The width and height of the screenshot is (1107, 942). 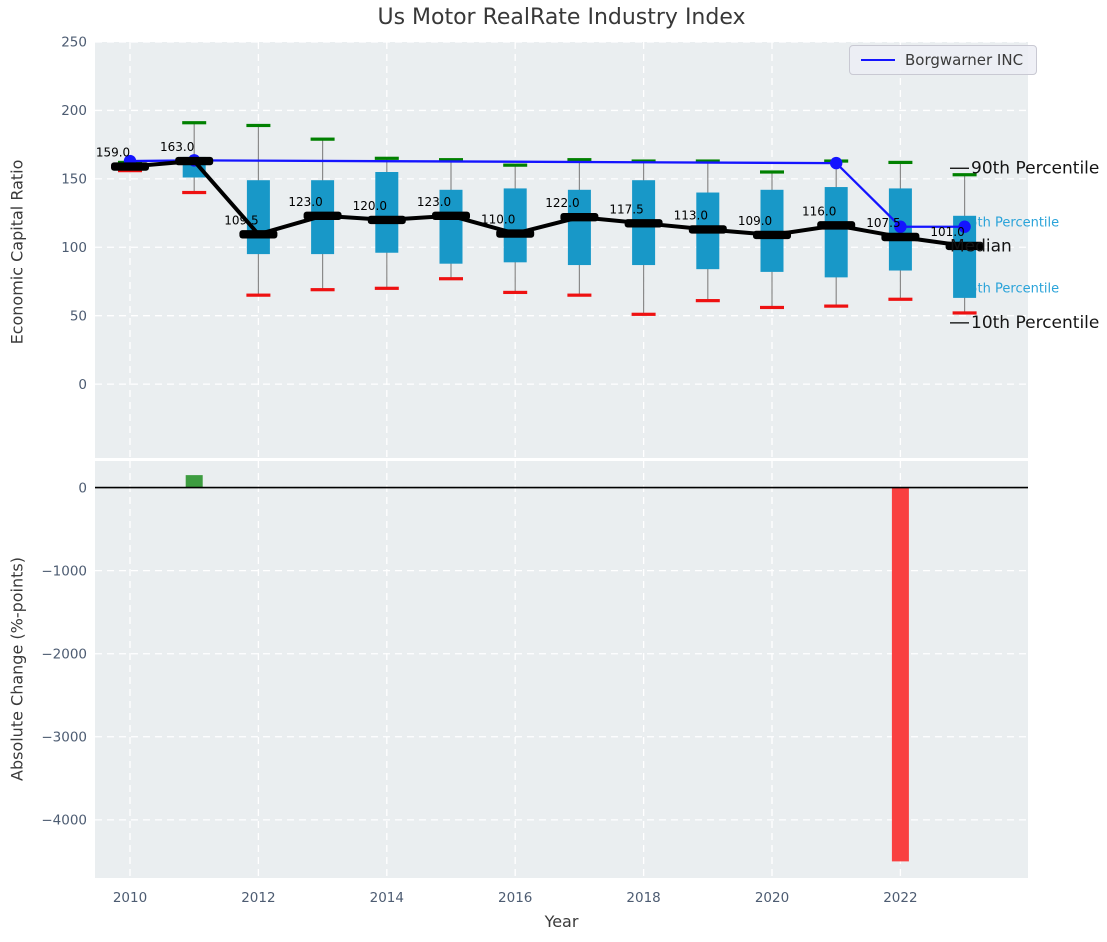 I want to click on xtick-2014: 2014, so click(x=387, y=898).